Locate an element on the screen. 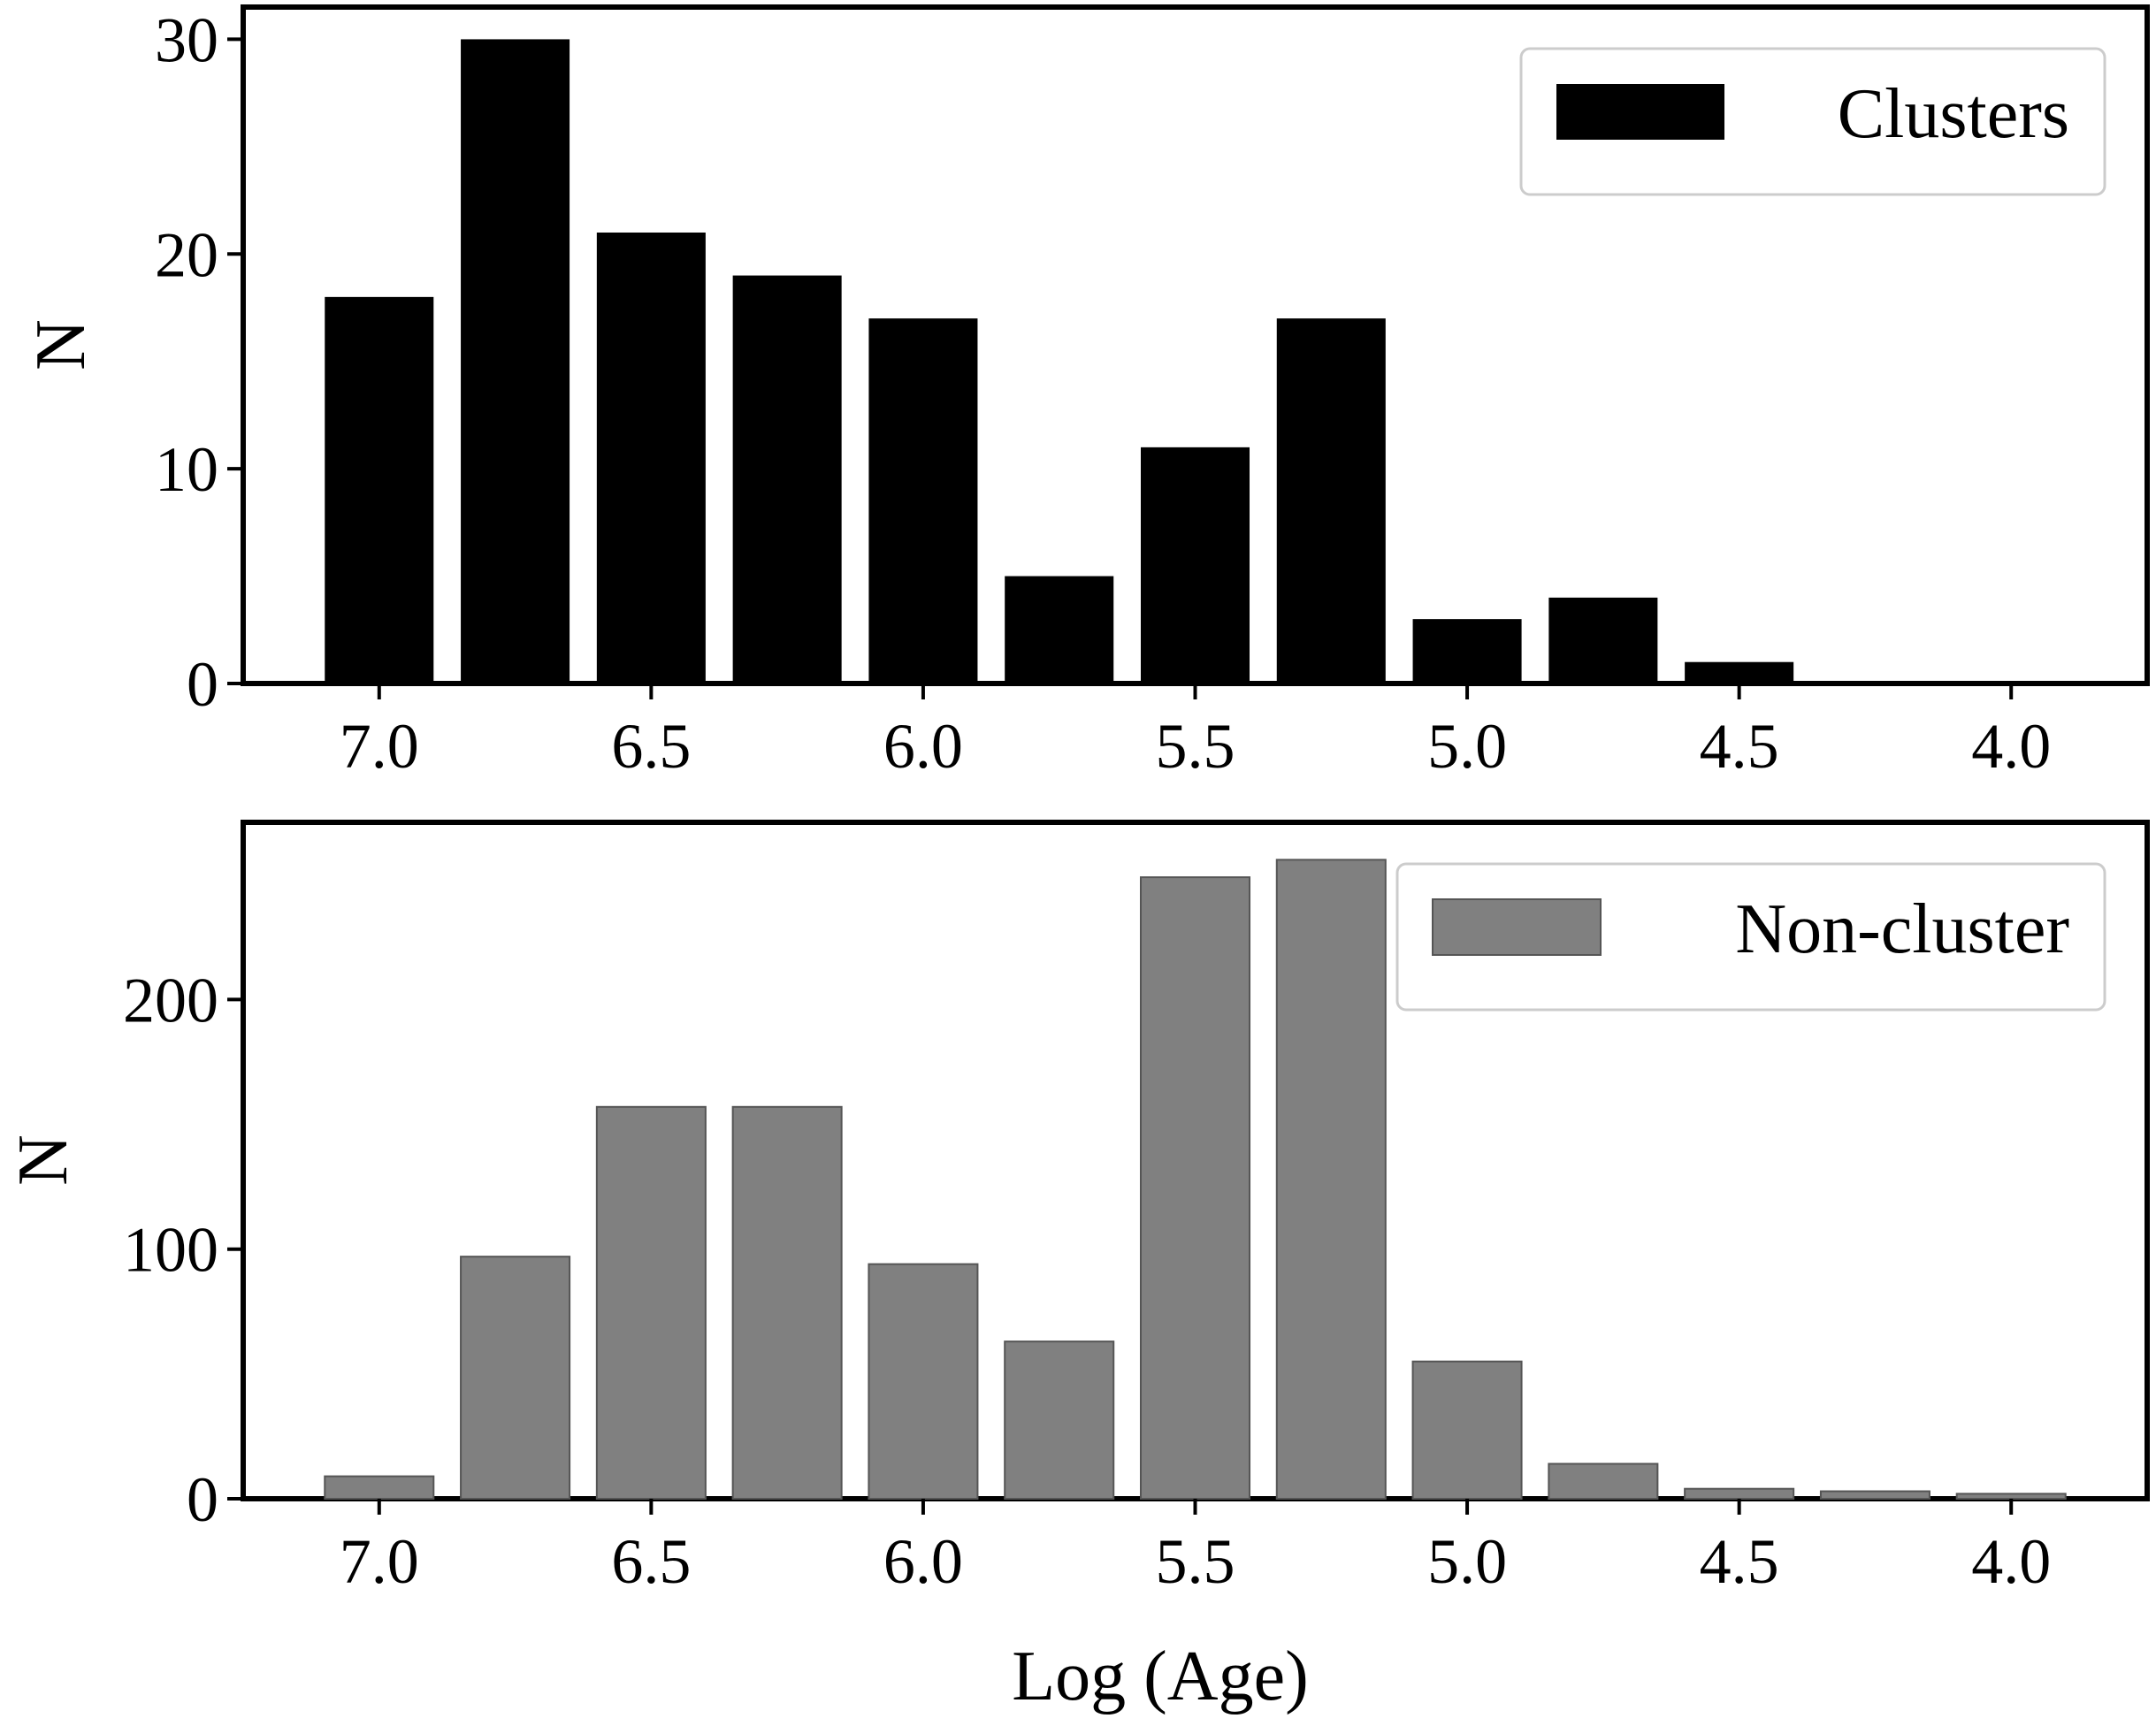 The width and height of the screenshot is (2156, 1726). non-cluster-legend: Non-cluster is located at coordinates (1750, 937).